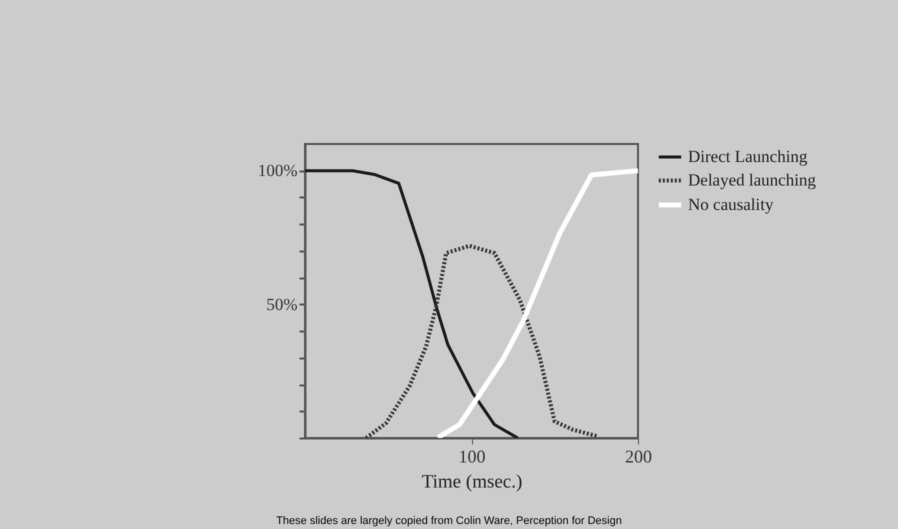  What do you see at coordinates (278, 170) in the screenshot?
I see `y-tick-label: 100%` at bounding box center [278, 170].